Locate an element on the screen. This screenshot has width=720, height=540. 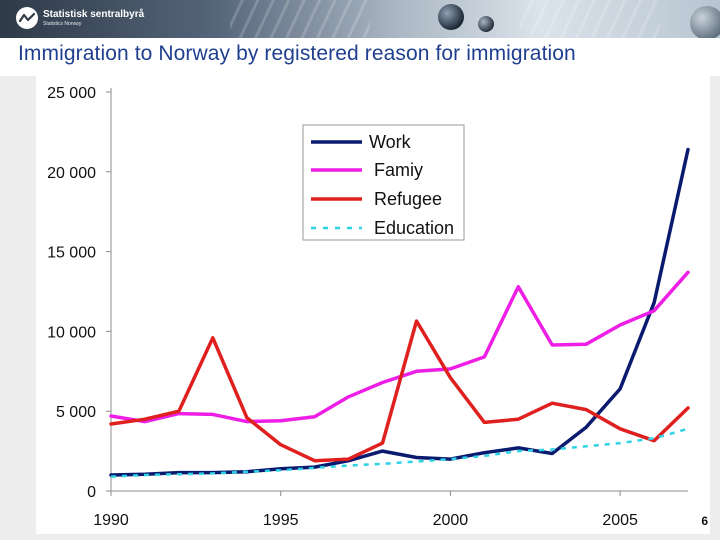
legend-label-refugee: Refugee is located at coordinates (408, 199).